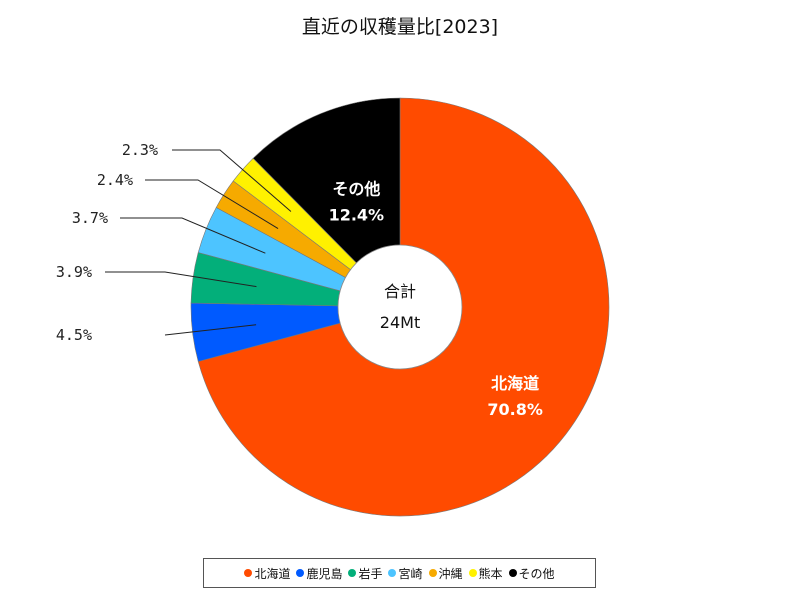 The image size is (800, 600). I want to click on center-value: 24Mt, so click(400, 322).